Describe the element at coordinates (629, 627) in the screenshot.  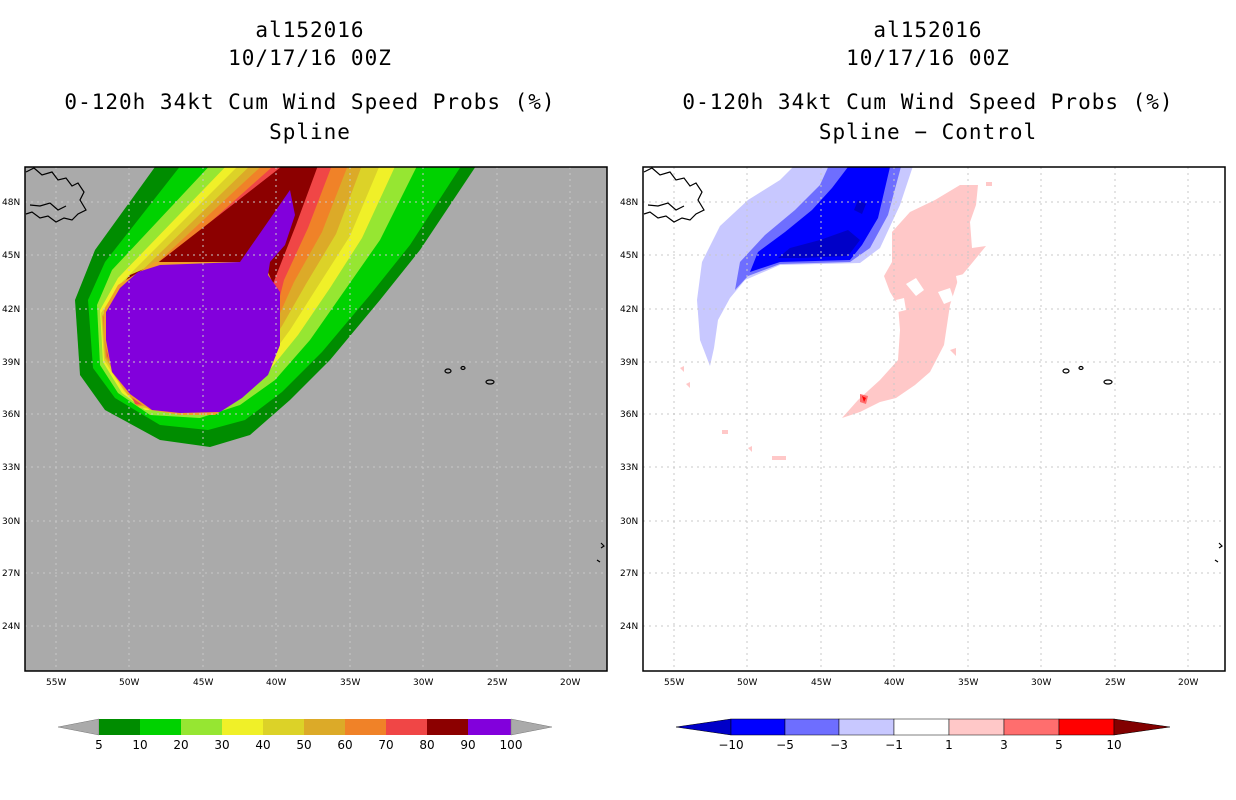
I see `right-lat-label: 24N` at that location.